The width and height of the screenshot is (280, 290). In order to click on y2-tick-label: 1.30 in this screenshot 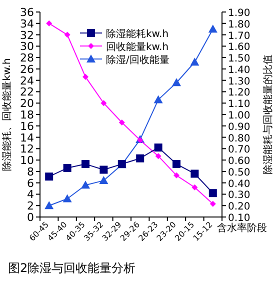, I will do `click(239, 82)`.